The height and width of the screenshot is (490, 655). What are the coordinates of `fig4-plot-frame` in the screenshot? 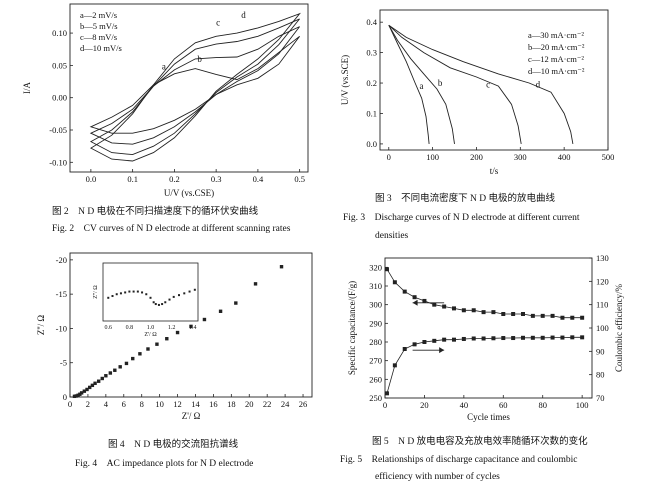 It's located at (191, 325).